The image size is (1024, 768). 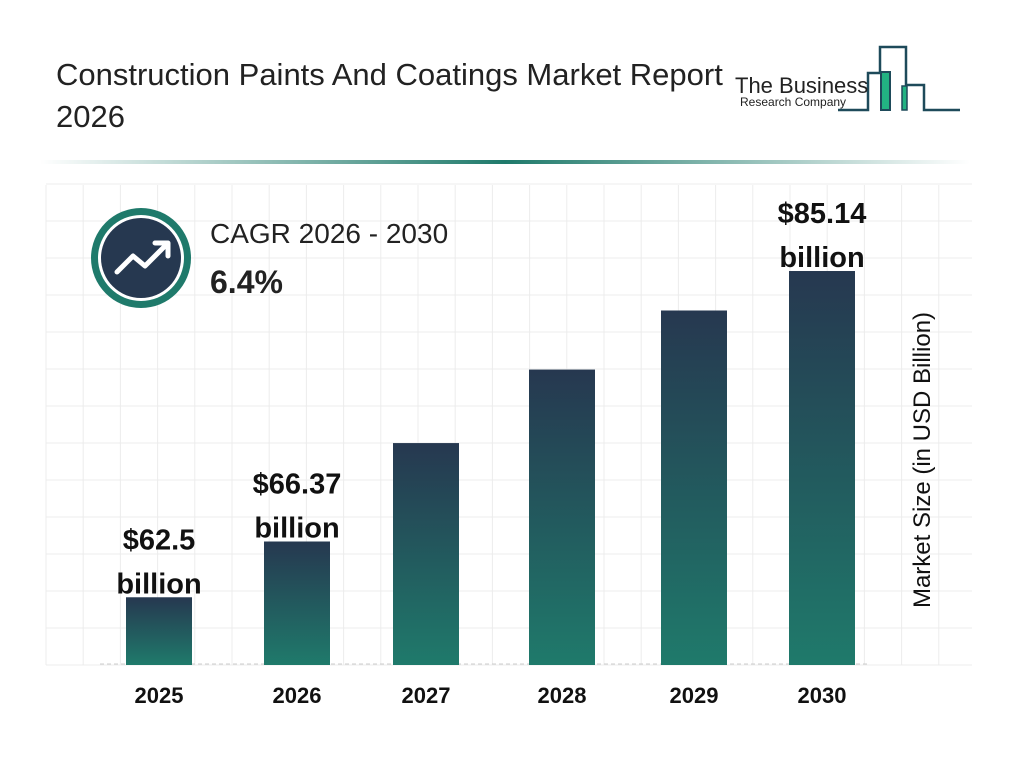 What do you see at coordinates (426, 554) in the screenshot?
I see `bar-2027` at bounding box center [426, 554].